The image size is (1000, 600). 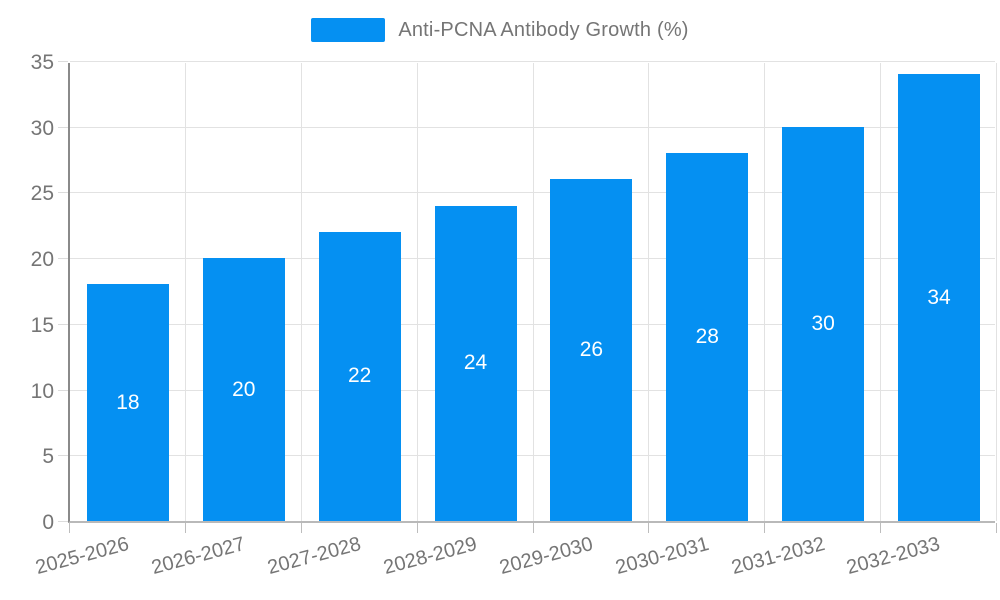 What do you see at coordinates (893, 556) in the screenshot?
I see `x-axis-label: 2032-2033` at bounding box center [893, 556].